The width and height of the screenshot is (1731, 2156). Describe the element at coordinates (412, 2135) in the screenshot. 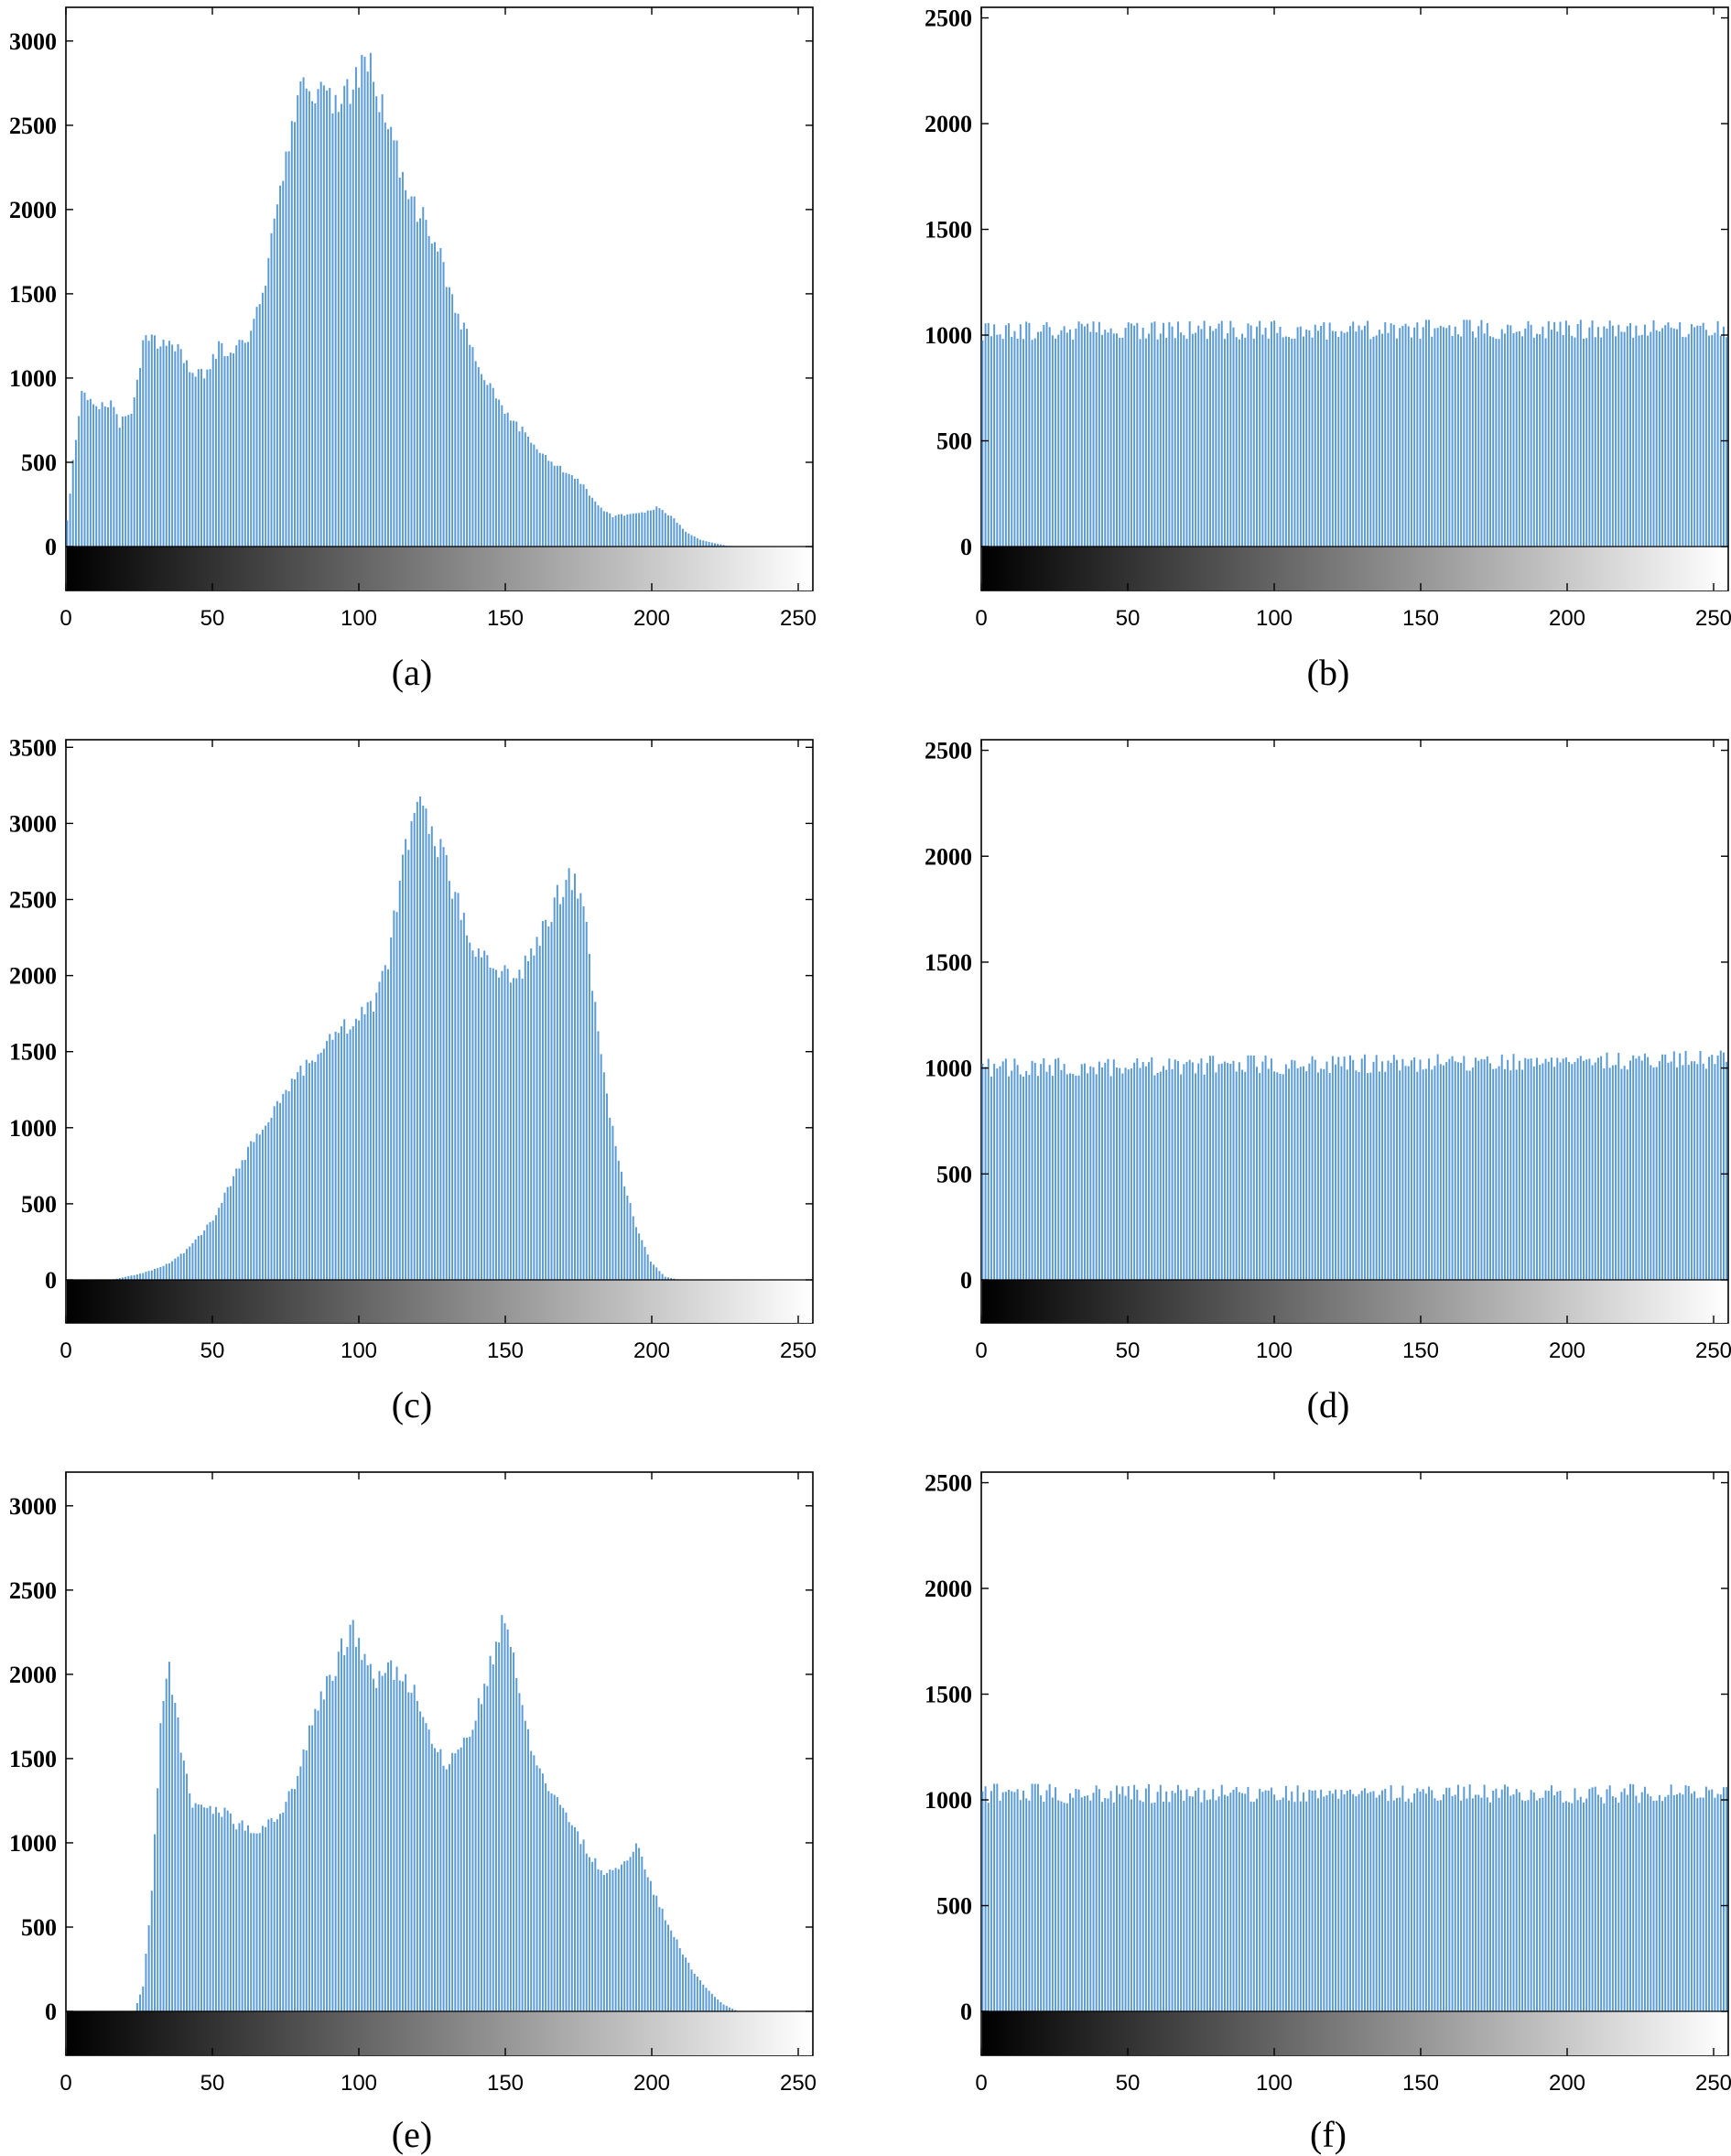

I see `panel-caption: (e)` at that location.